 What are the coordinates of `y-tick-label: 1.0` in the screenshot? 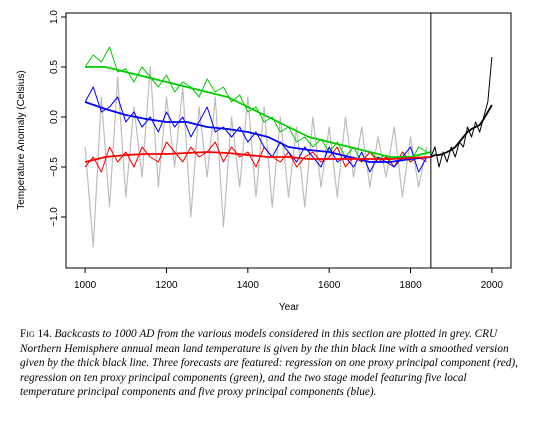 It's located at (54, 17).